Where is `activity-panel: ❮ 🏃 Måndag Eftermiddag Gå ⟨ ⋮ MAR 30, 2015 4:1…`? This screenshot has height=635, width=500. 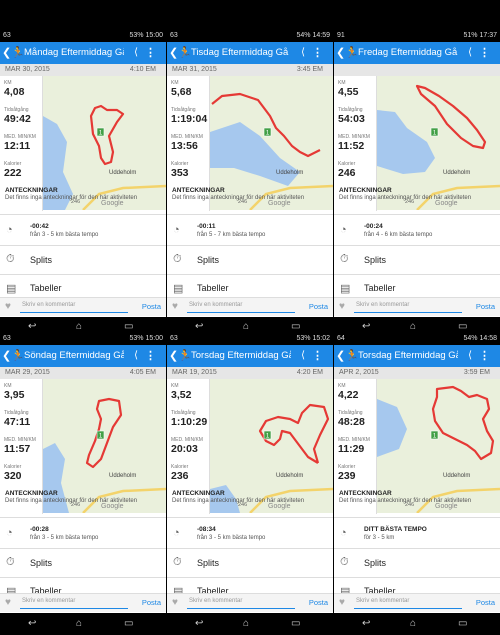
activity-panel: ❮ 🏃 Måndag Eftermiddag Gå ⟨ ⋮ MAR 30, 2015 4:1… is located at coordinates (83, 179).